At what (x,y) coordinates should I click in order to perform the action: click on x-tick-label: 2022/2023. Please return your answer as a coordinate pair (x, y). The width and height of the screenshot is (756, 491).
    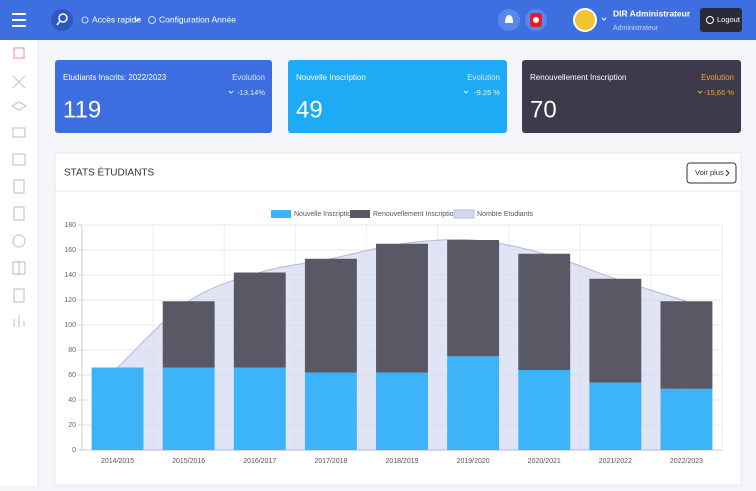
    Looking at the image, I should click on (686, 461).